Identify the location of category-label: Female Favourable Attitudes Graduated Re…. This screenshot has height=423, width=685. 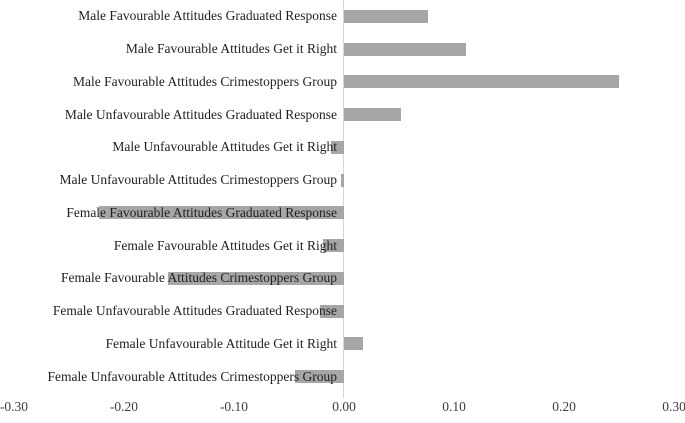
(201, 212).